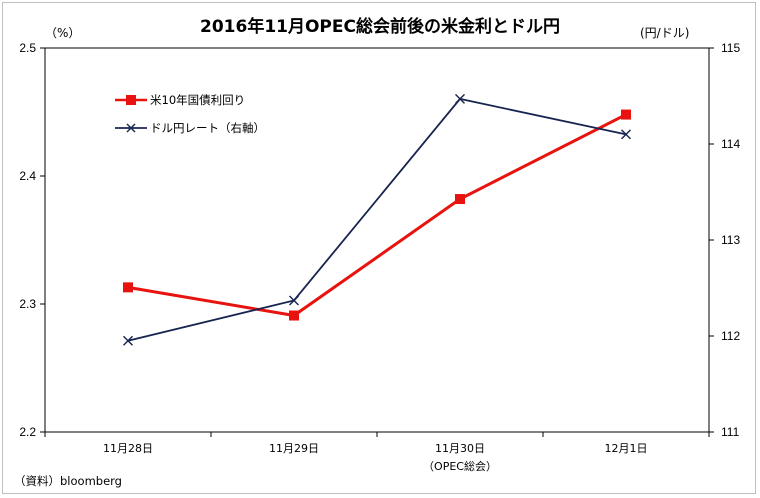  Describe the element at coordinates (730, 432) in the screenshot. I see `right-tick-label: 111` at that location.